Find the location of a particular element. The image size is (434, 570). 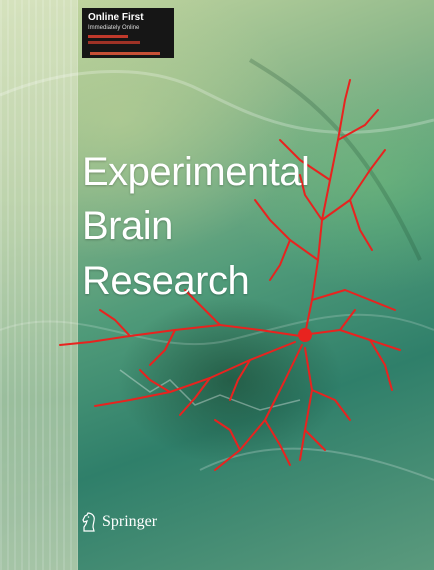

publisher-mark: Springer is located at coordinates (118, 522).